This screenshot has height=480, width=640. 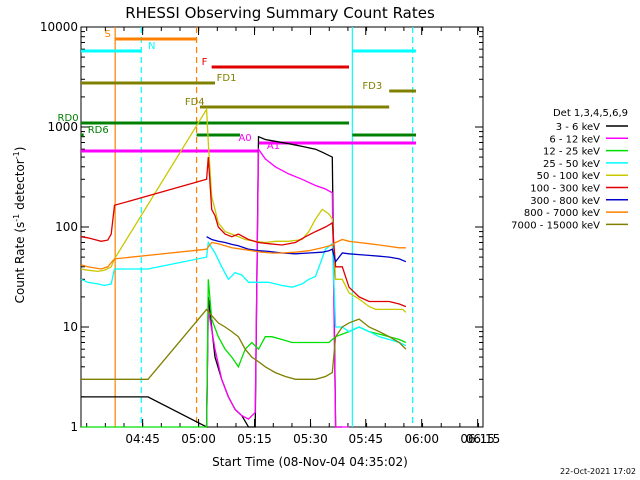 I want to click on flag-label: A1, so click(x=273, y=146).